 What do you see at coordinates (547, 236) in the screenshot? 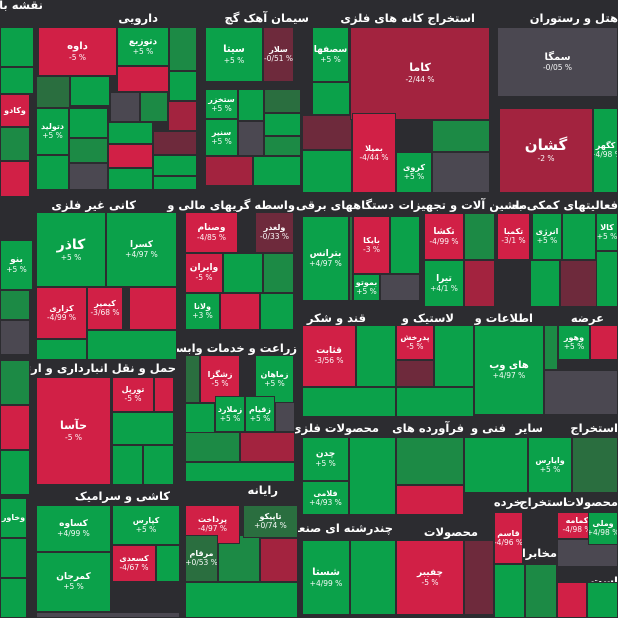
I see `stock-tile: انرژی +5 %` at bounding box center [547, 236].